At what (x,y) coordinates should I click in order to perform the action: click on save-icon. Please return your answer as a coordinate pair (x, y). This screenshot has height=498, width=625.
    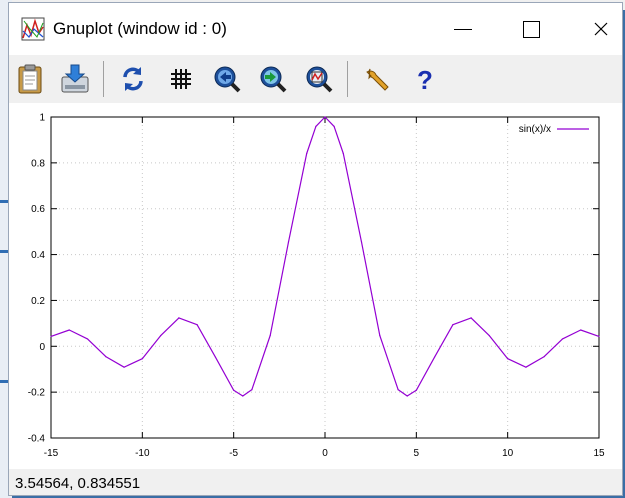
    Looking at the image, I should click on (75, 78).